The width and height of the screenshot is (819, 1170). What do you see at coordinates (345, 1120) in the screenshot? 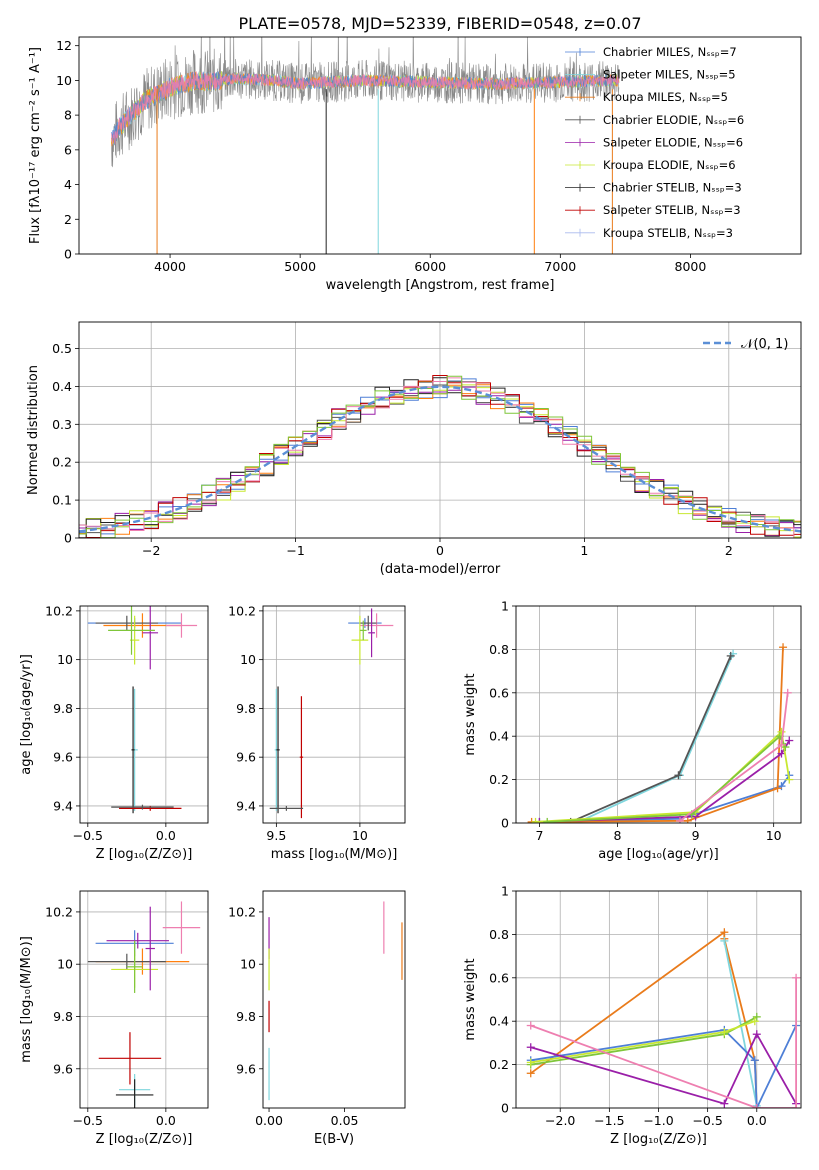
I see `x-tick-label: 0.05` at bounding box center [345, 1120].